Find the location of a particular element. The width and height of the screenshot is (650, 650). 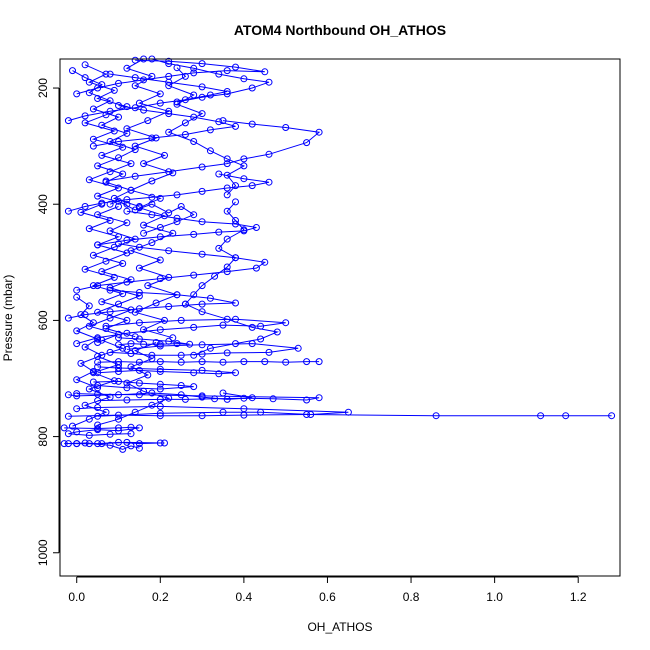

x-tick-label: 0.4 is located at coordinates (244, 597).